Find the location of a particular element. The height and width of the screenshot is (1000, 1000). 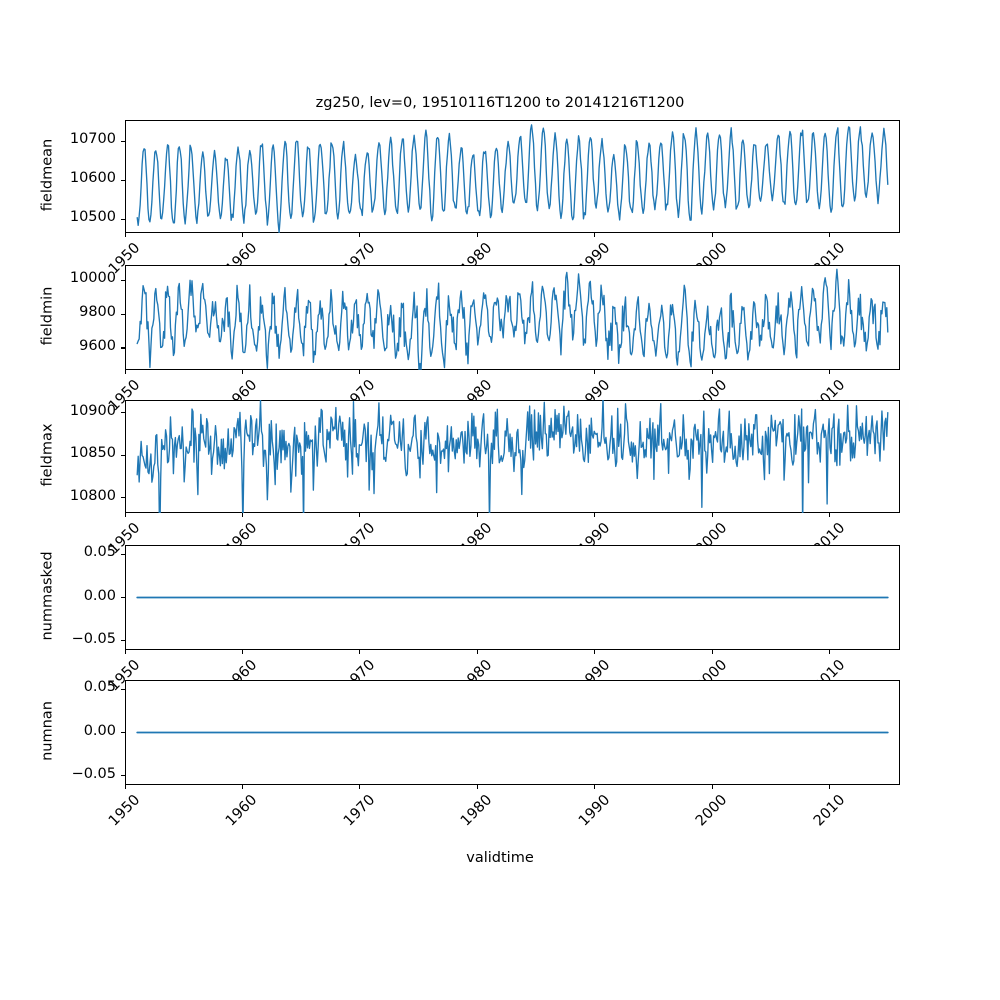

ytick-label-fieldmin-0: 9600 is located at coordinates (97, 345).